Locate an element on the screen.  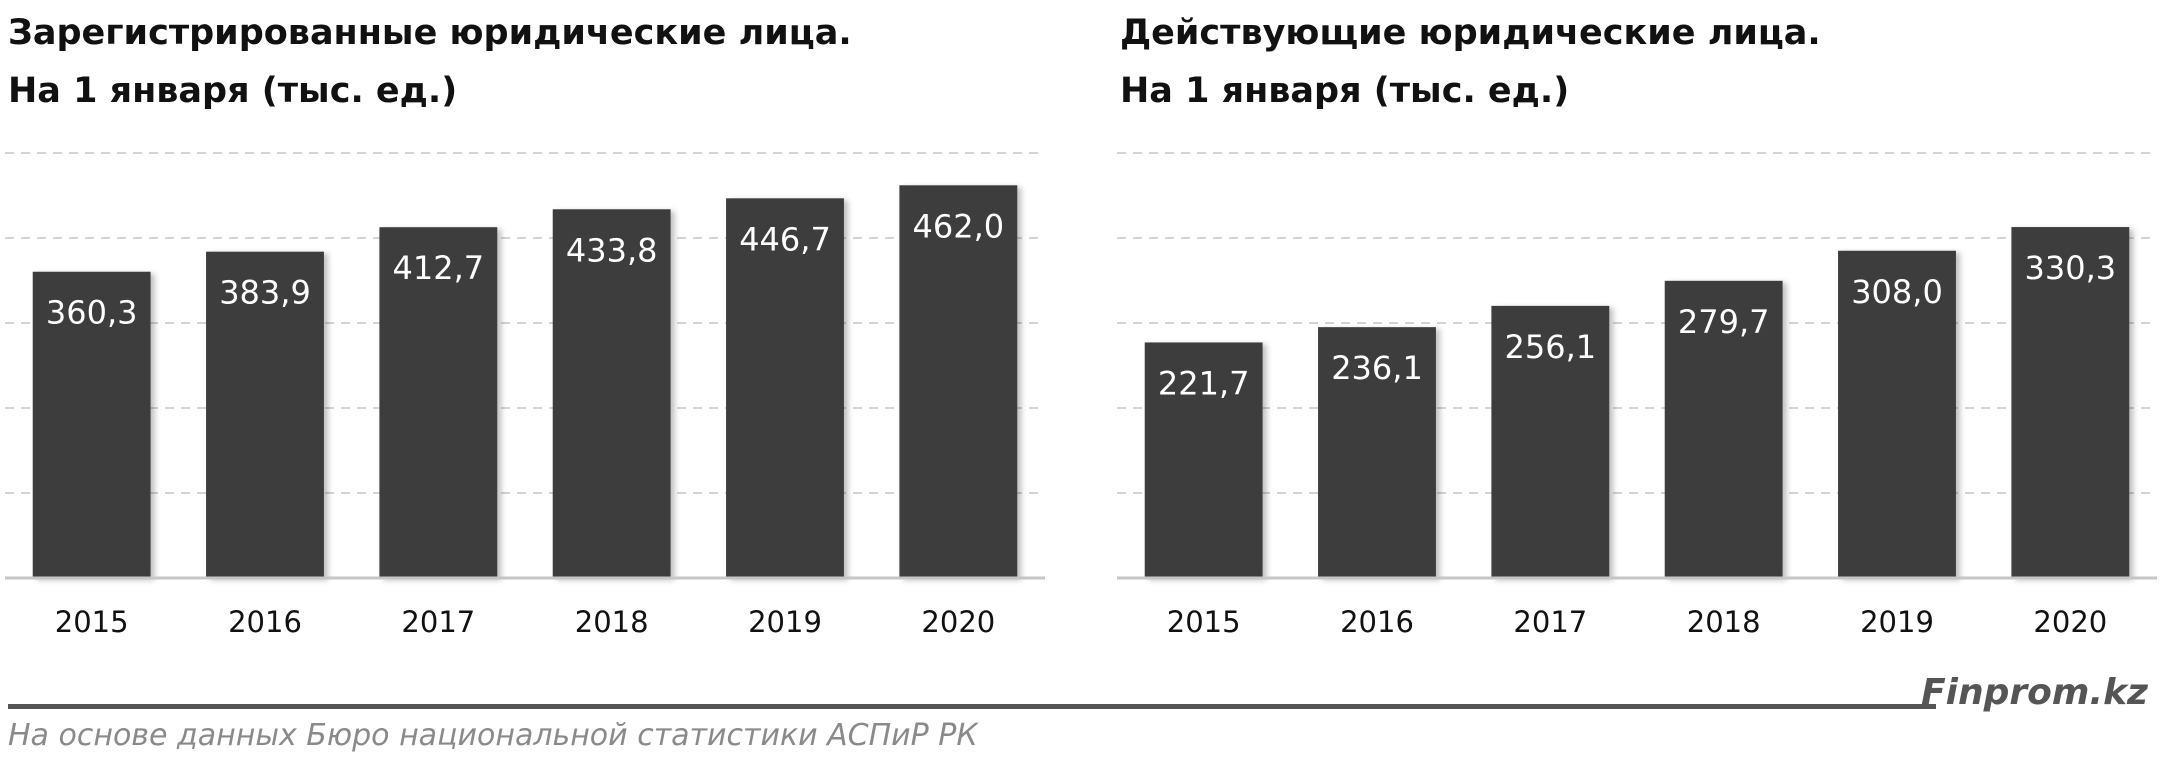
data-label: 412,7 is located at coordinates (439, 268).